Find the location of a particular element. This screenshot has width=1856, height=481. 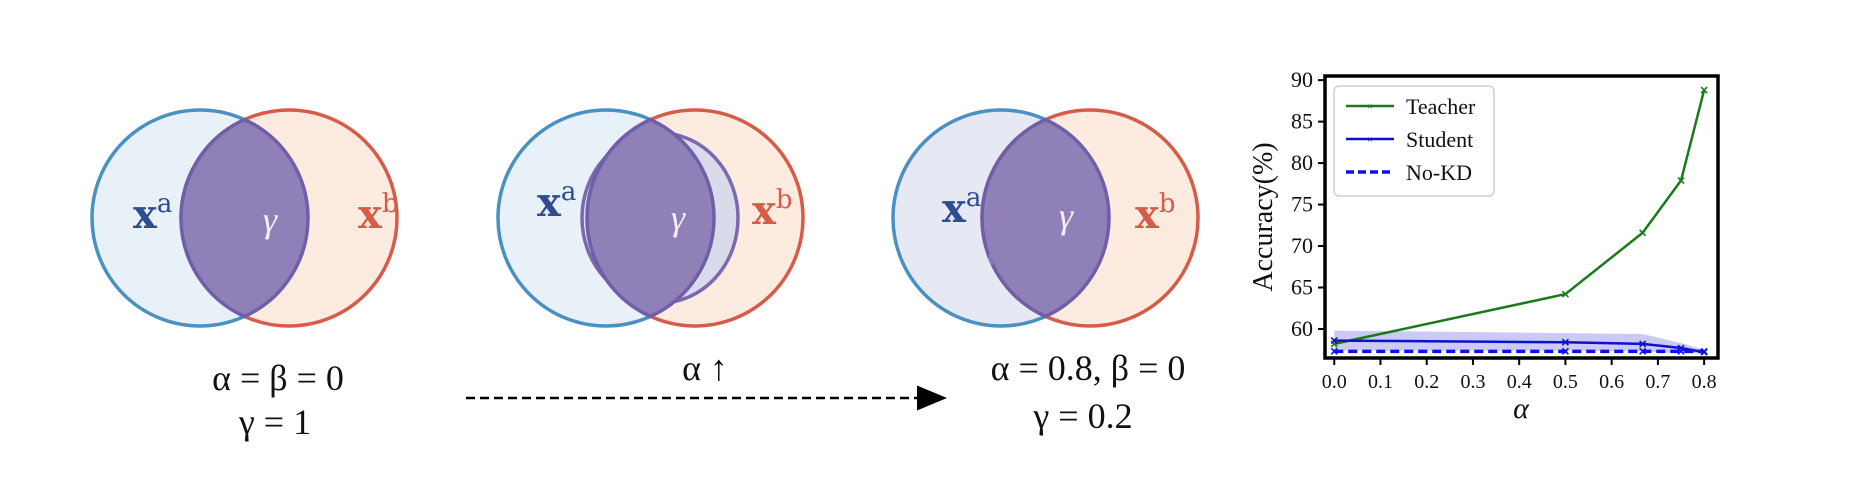

y-axis: 60 65 70 75 80 85 90 is located at coordinates (1308, 204).